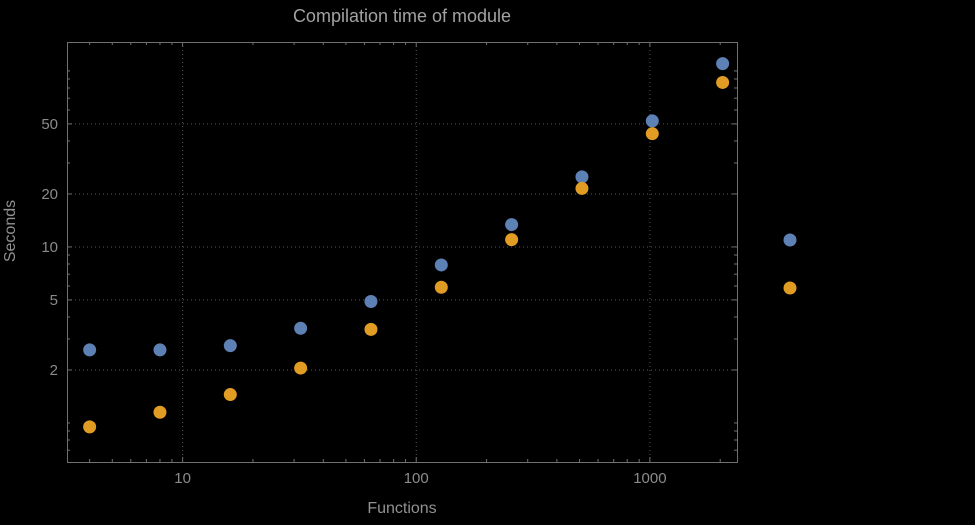  What do you see at coordinates (49, 194) in the screenshot?
I see `y-tick-label: 20` at bounding box center [49, 194].